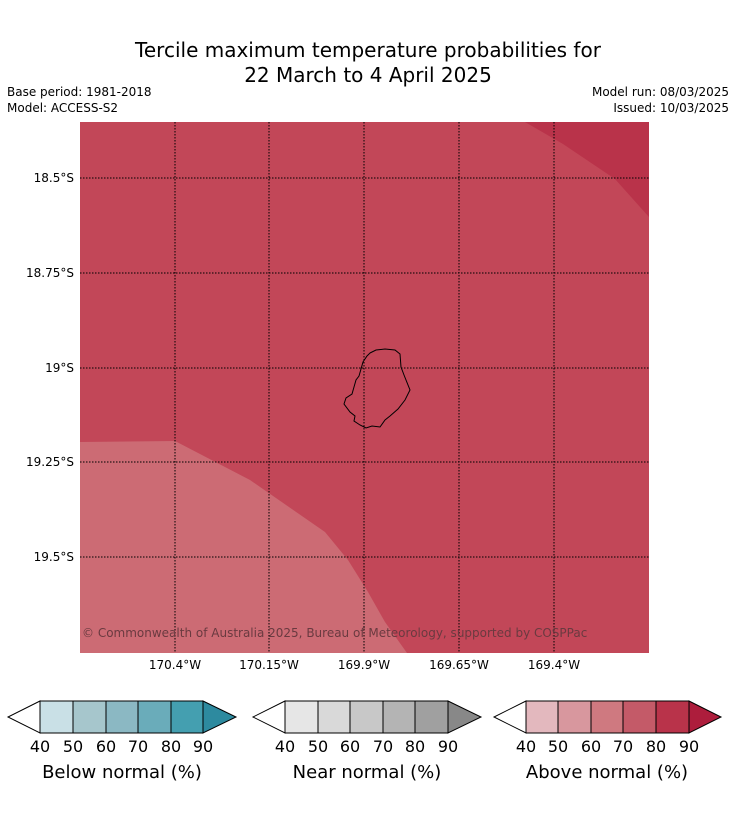  Describe the element at coordinates (526, 746) in the screenshot. I see `cb-above-tick-40: 40` at that location.